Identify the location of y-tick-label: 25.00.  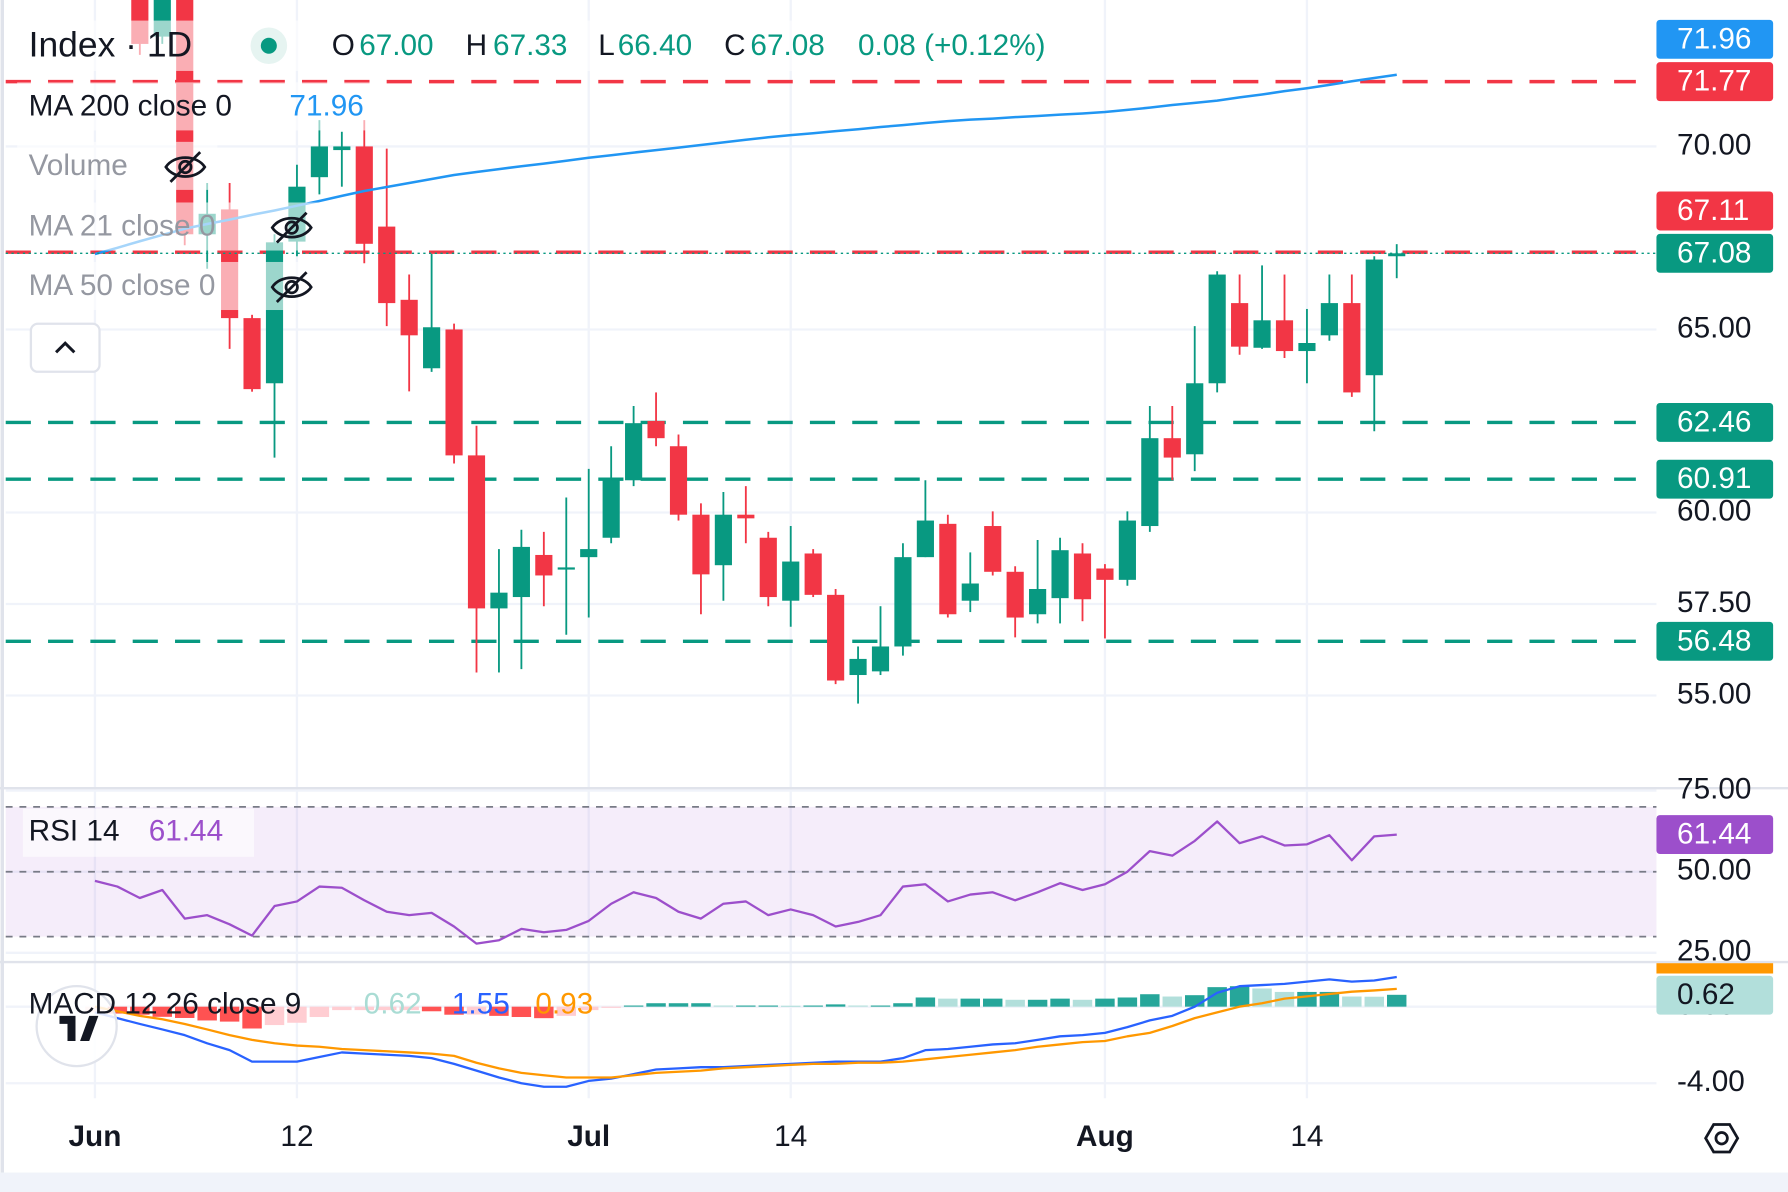
(1714, 951).